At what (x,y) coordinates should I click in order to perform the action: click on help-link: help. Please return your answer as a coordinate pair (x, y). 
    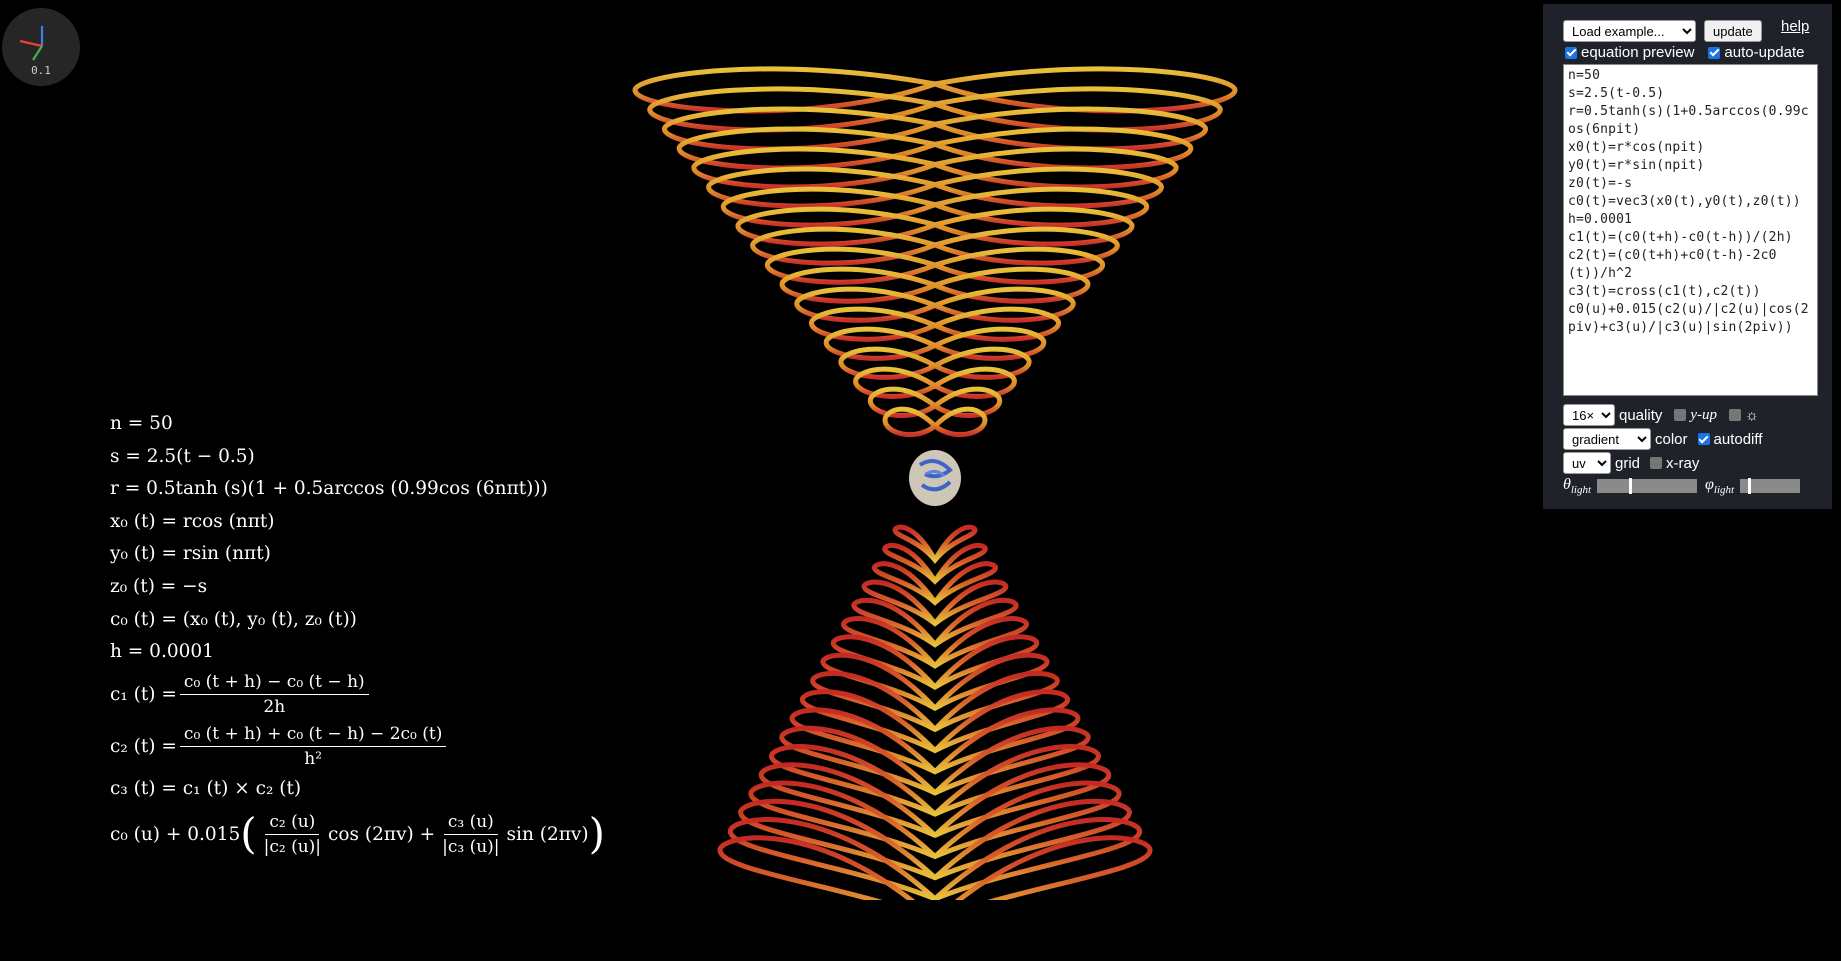
    Looking at the image, I should click on (1795, 26).